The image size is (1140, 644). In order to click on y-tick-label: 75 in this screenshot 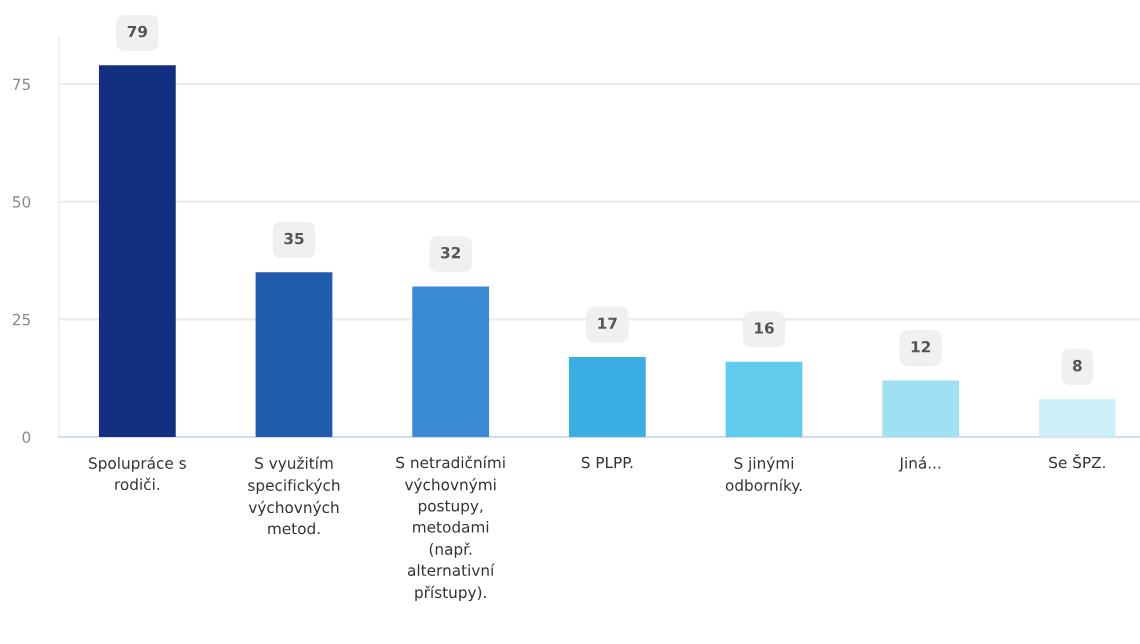, I will do `click(21, 84)`.